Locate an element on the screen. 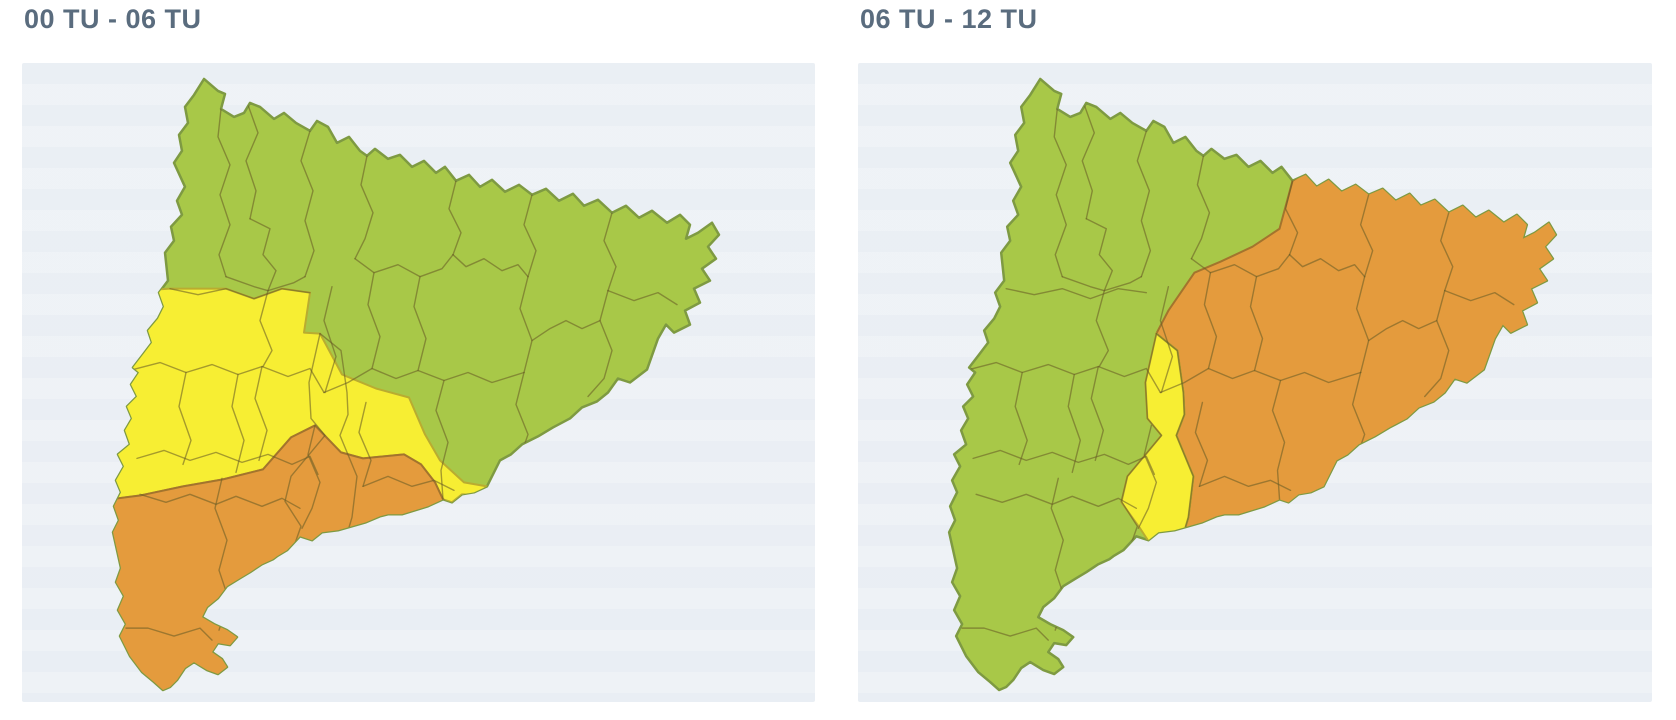 The height and width of the screenshot is (720, 1676). period-title-06-12: 06 TU - 12 TU is located at coordinates (949, 19).